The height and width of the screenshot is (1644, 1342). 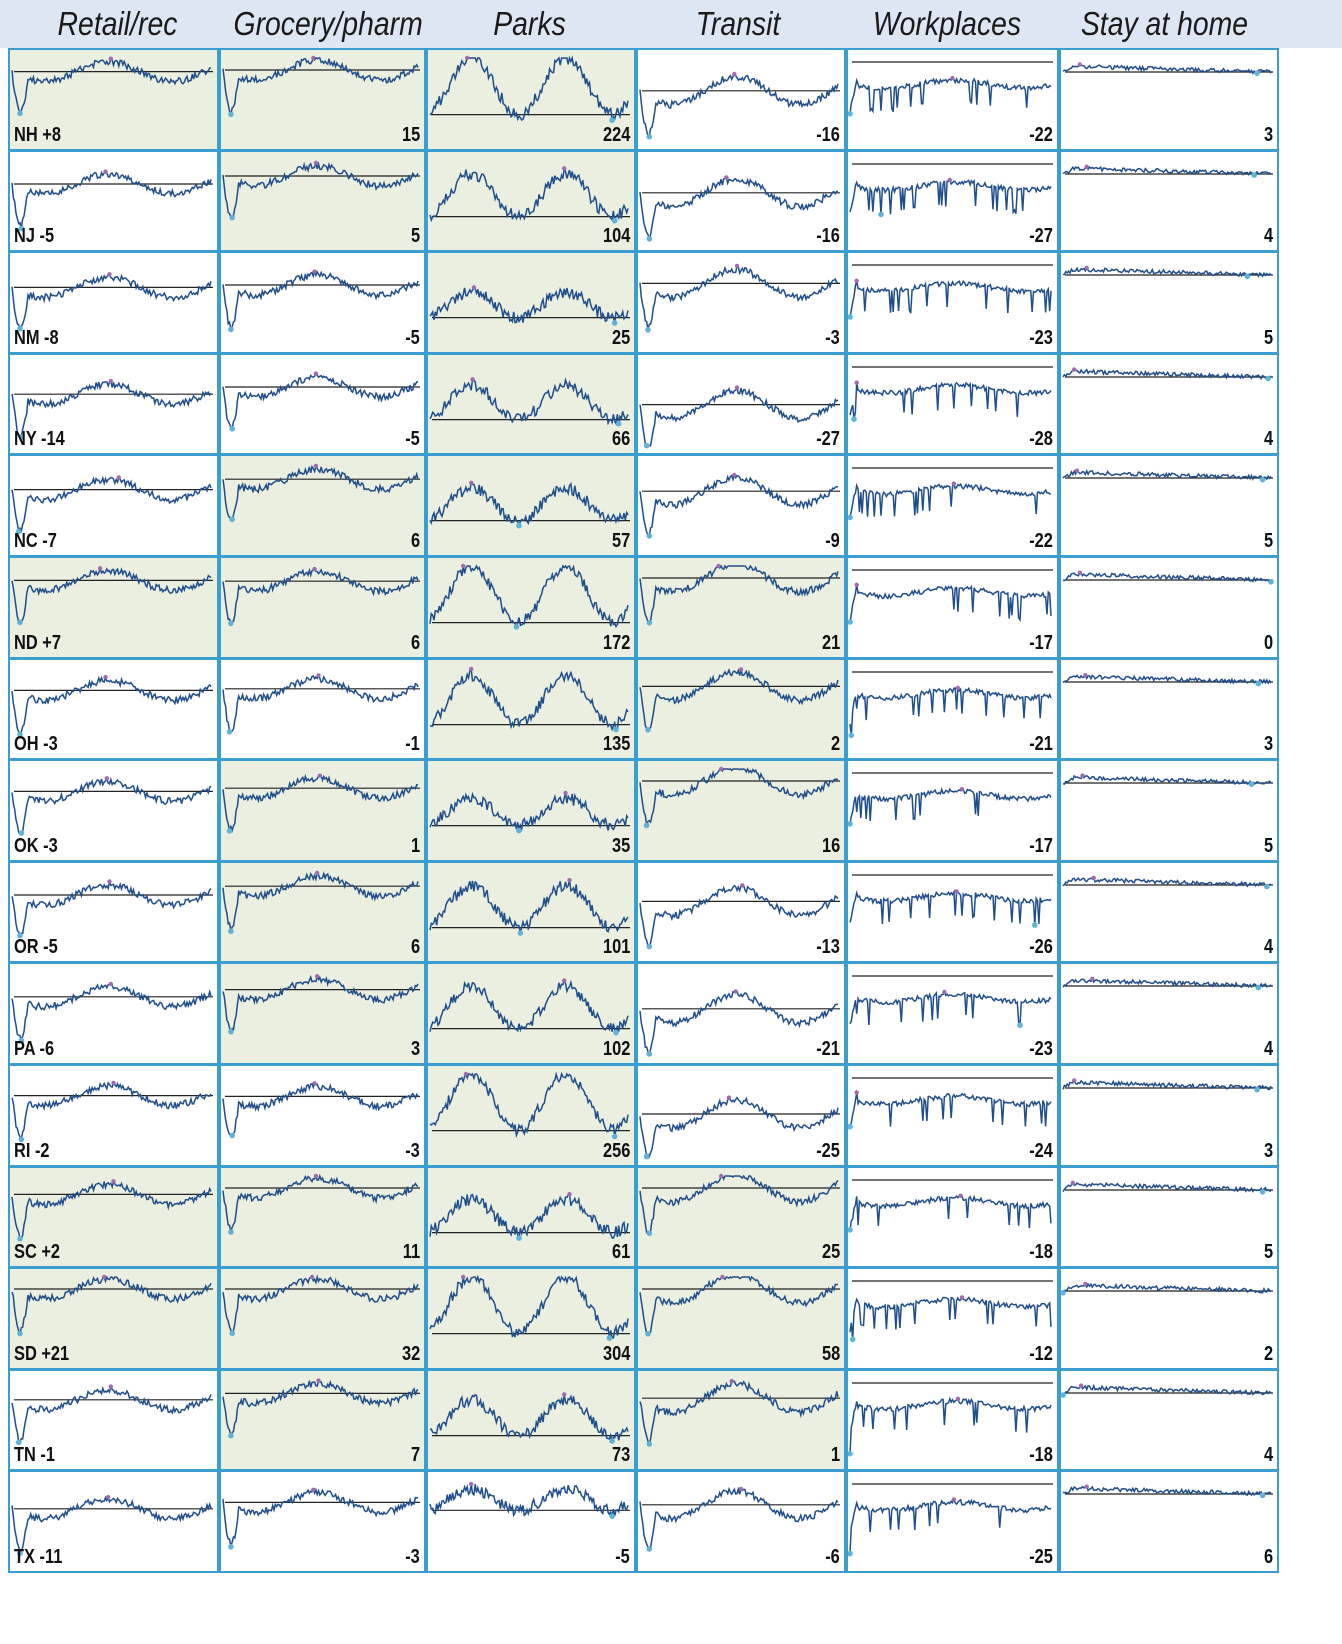 What do you see at coordinates (620, 1455) in the screenshot?
I see `value-label: 73` at bounding box center [620, 1455].